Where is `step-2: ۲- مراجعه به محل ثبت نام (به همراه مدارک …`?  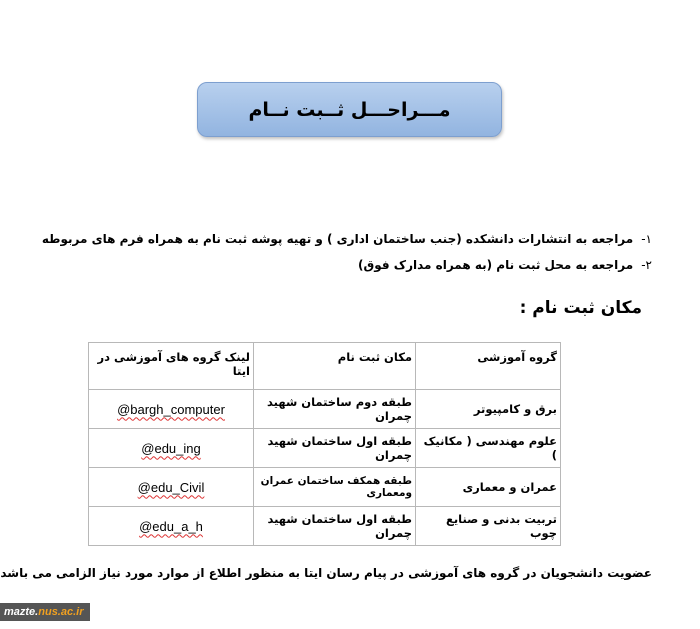
step-2: ۲- مراجعه به محل ثبت نام (به همراه مدارک … is located at coordinates (505, 265).